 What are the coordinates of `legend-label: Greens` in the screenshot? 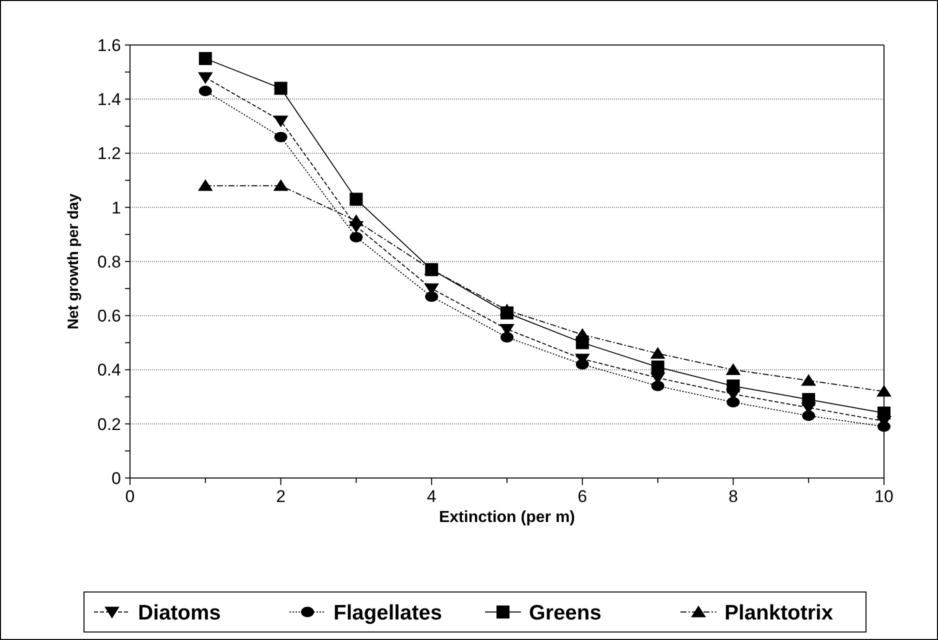 It's located at (565, 612).